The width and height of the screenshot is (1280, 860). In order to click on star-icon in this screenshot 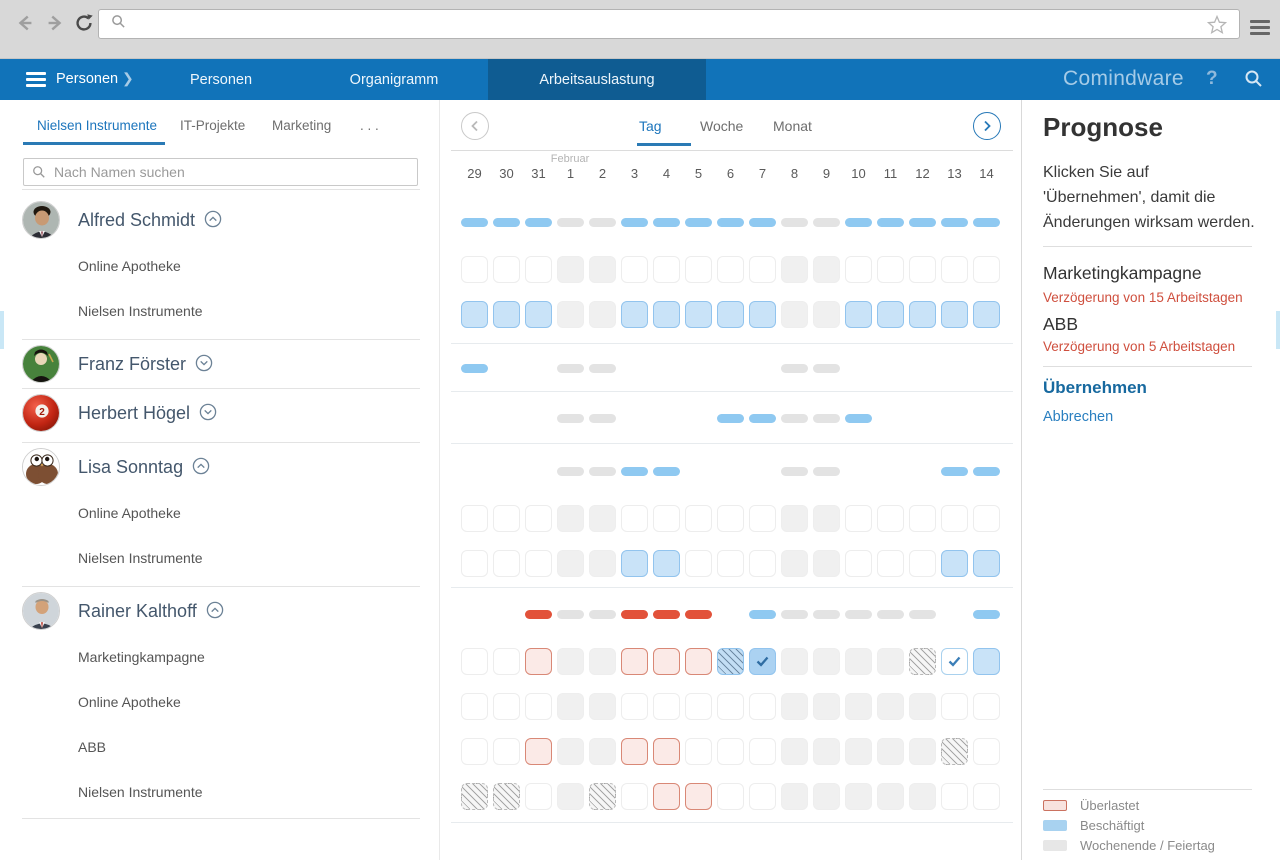, I will do `click(1217, 27)`.